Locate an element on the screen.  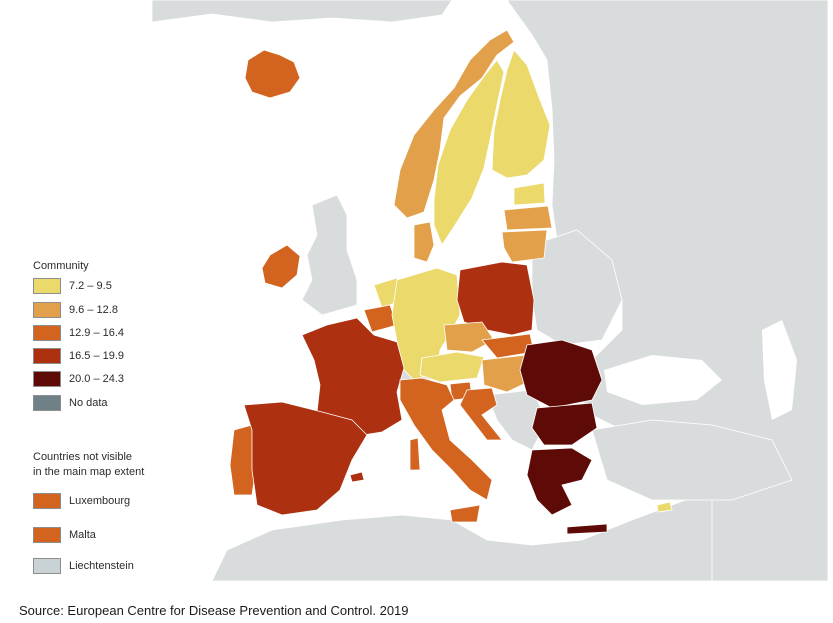
land-north-top is located at coordinates (302, 11).